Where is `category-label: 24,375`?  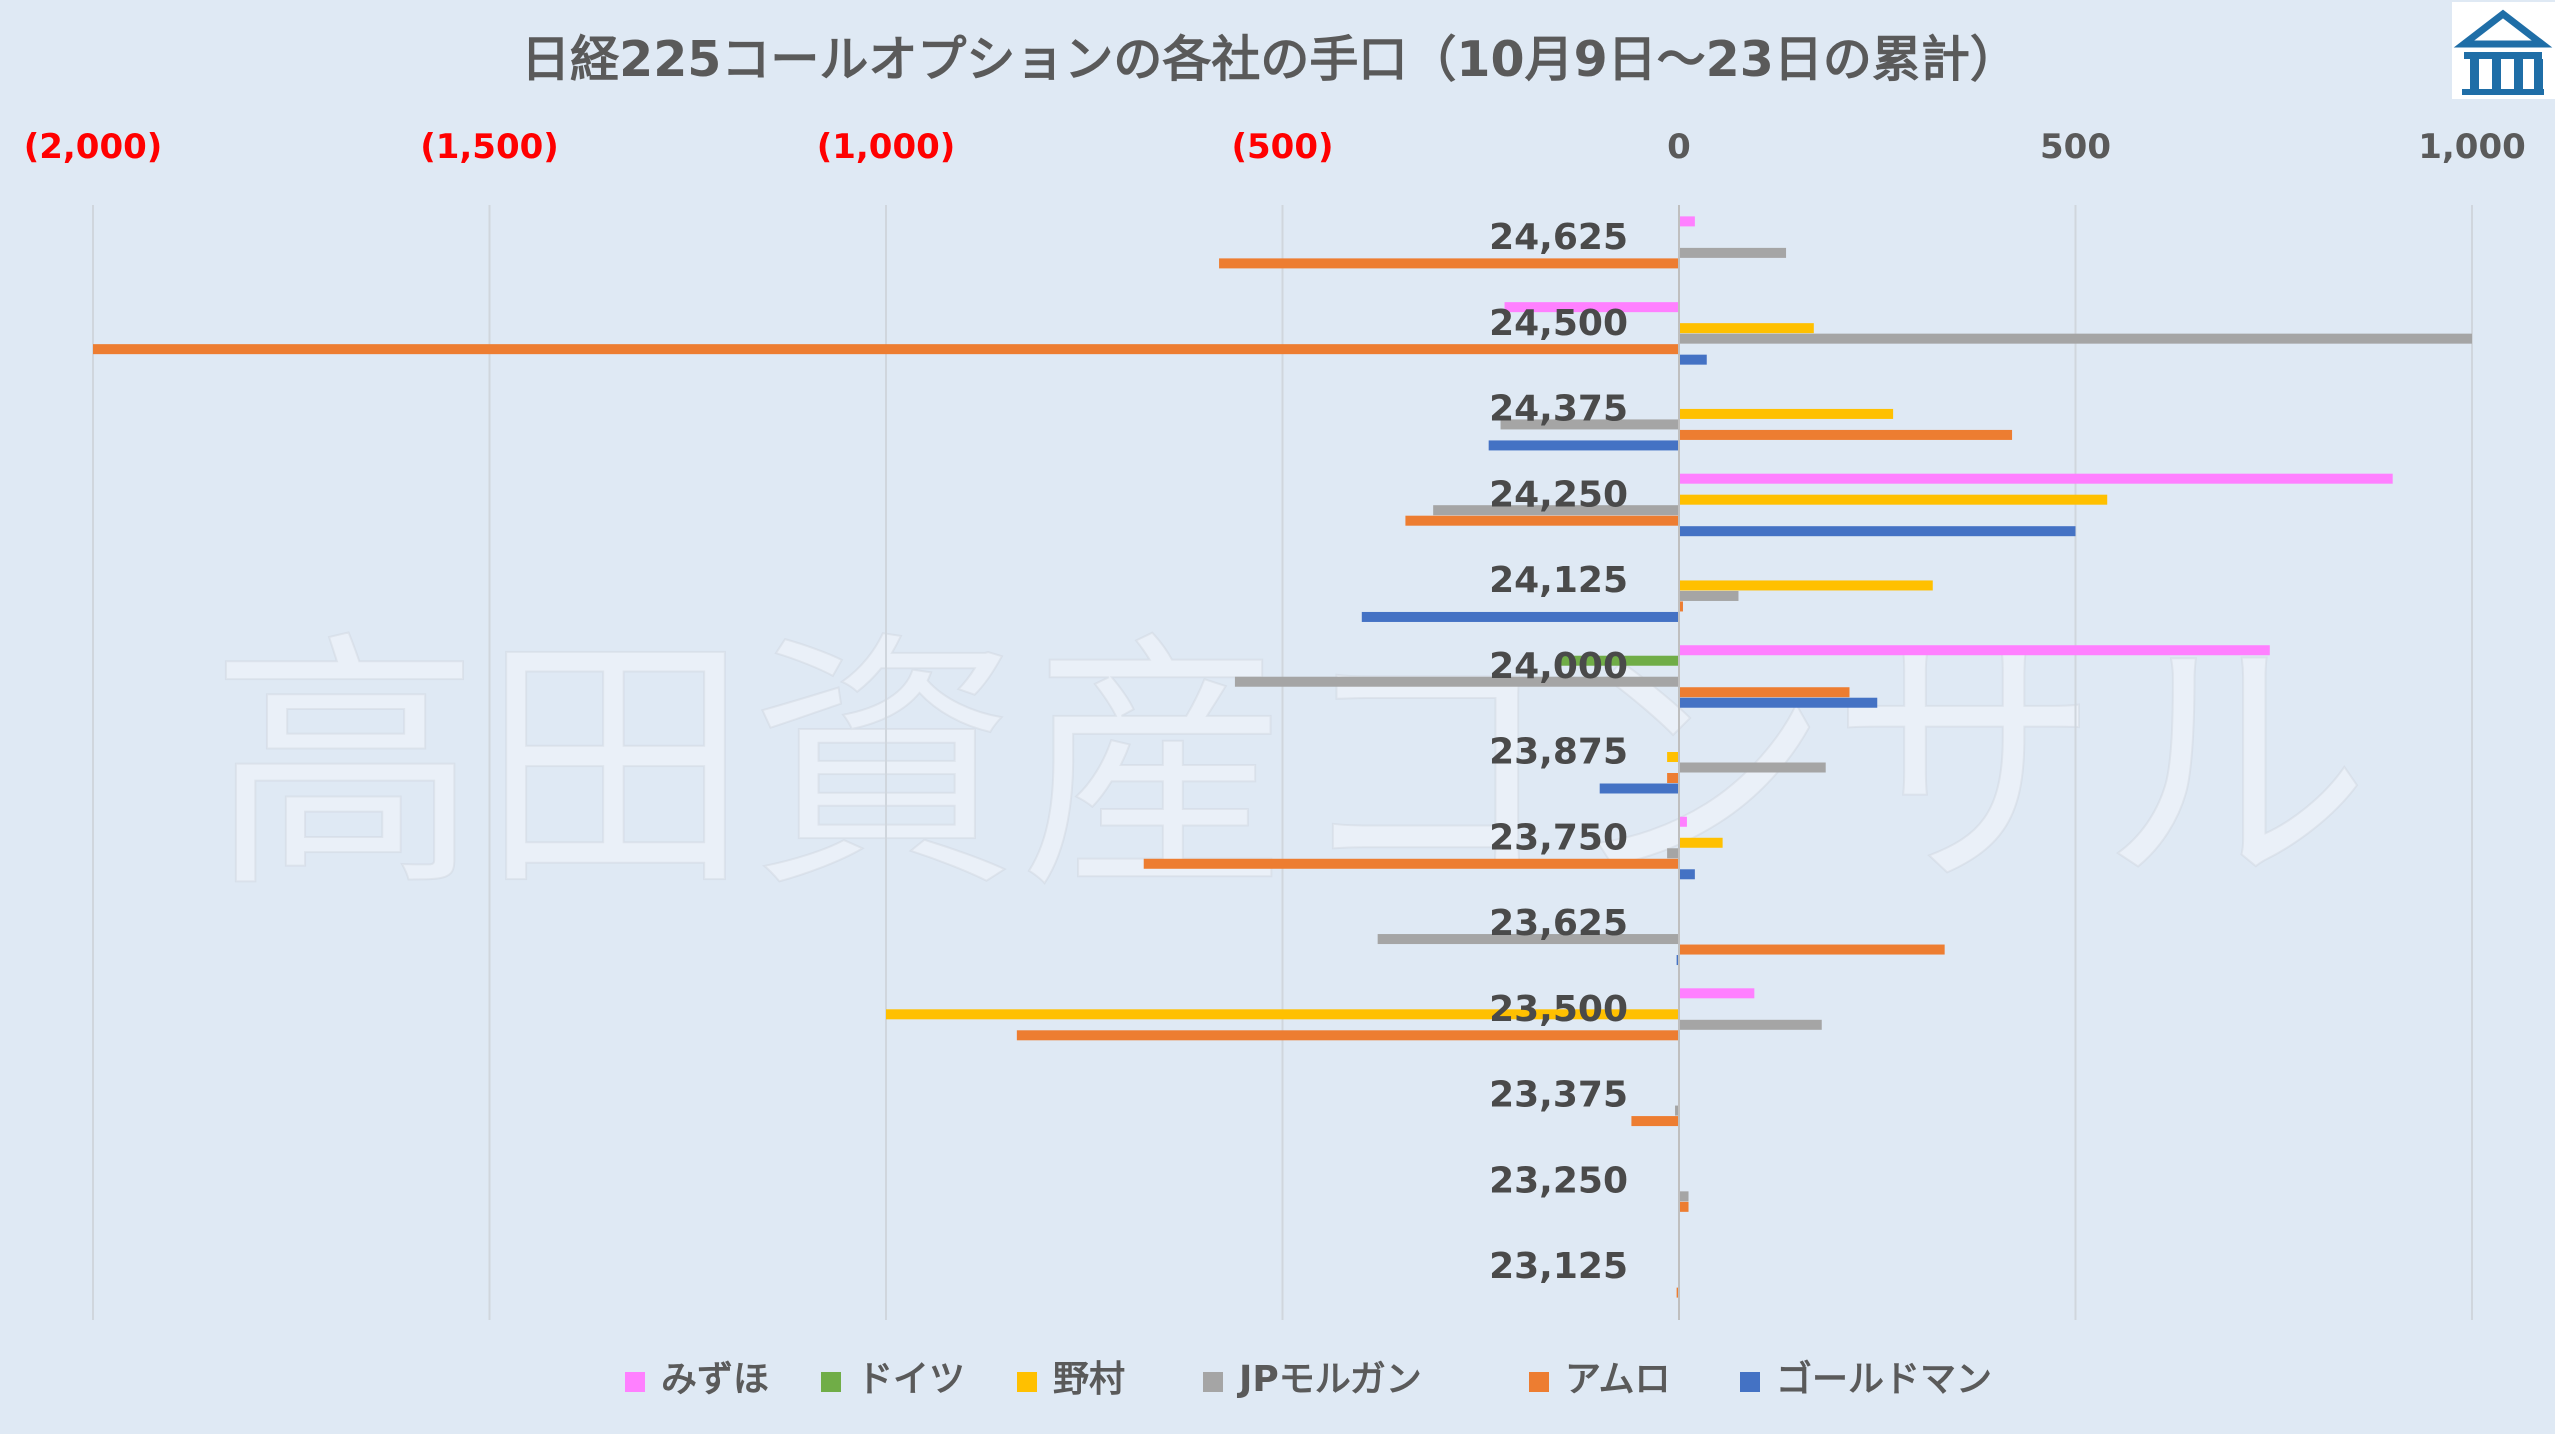 category-label: 24,375 is located at coordinates (1558, 409).